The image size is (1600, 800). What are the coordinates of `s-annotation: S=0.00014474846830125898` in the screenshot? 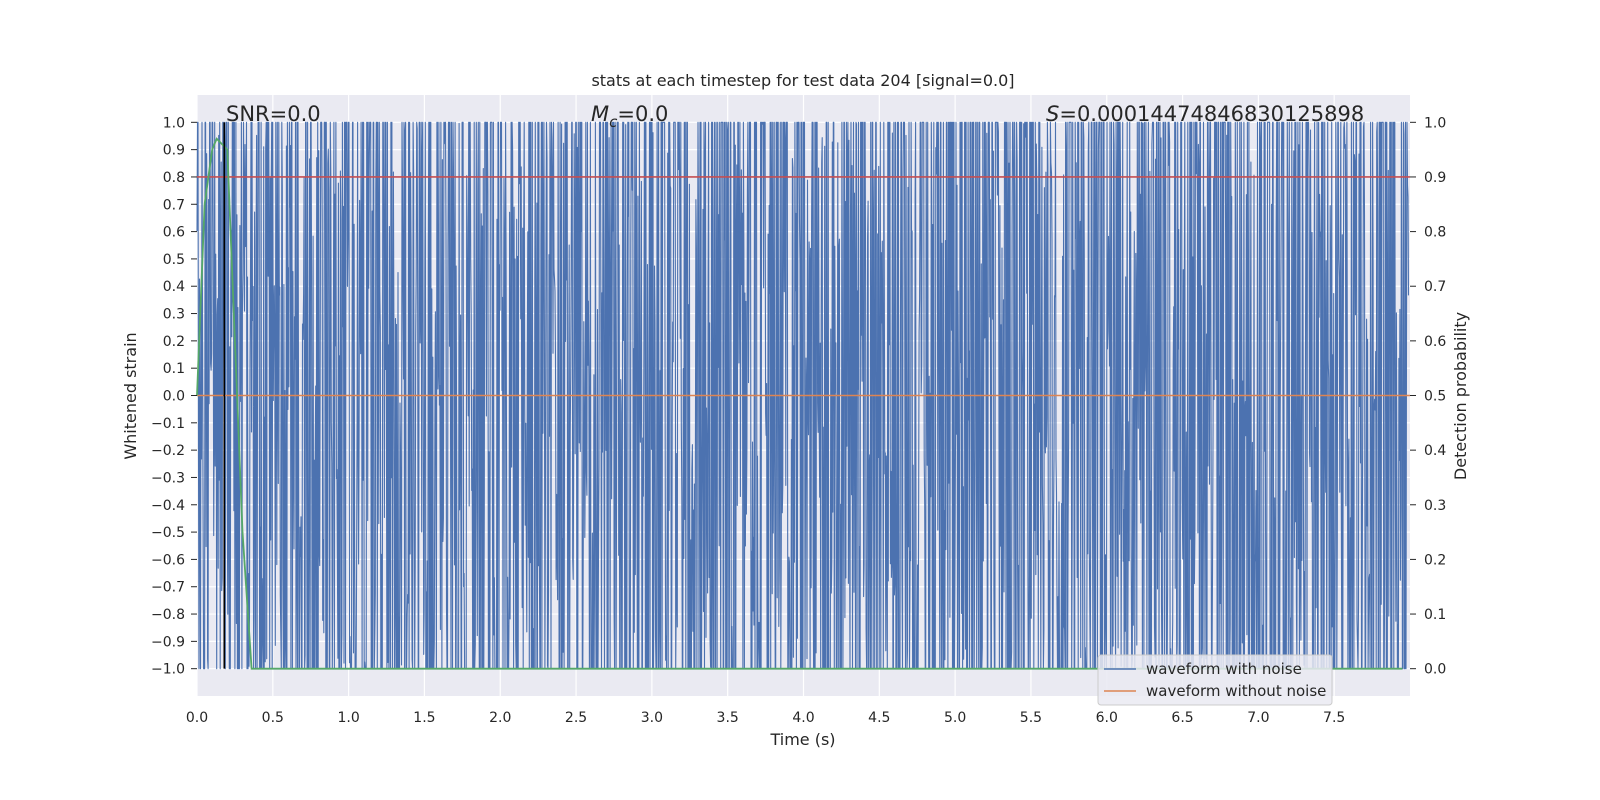 It's located at (1205, 114).